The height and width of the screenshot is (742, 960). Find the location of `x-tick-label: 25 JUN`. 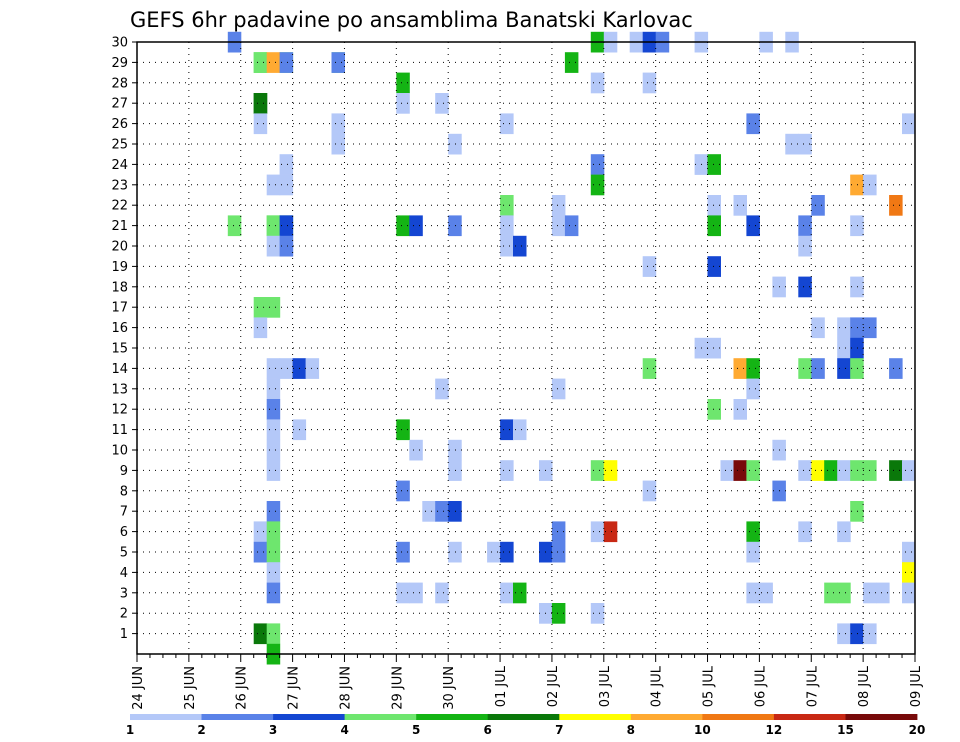

x-tick-label: 25 JUN is located at coordinates (190, 688).